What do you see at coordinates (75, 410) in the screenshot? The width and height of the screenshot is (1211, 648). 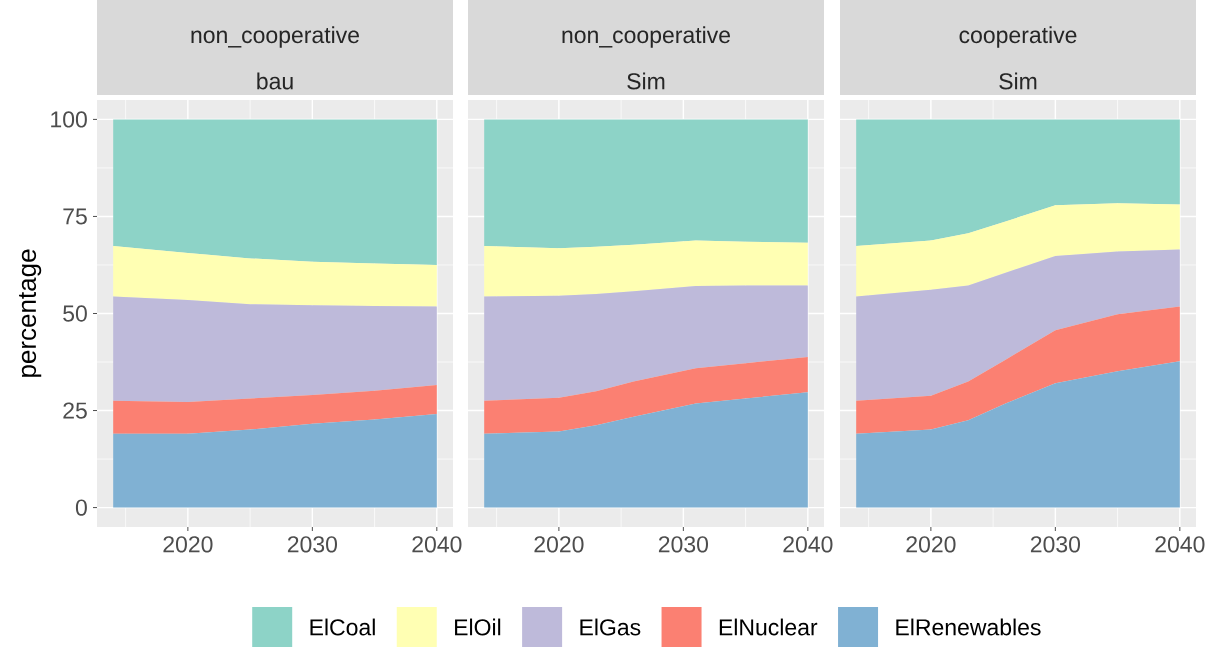 I see `y-tick-label: 25` at bounding box center [75, 410].